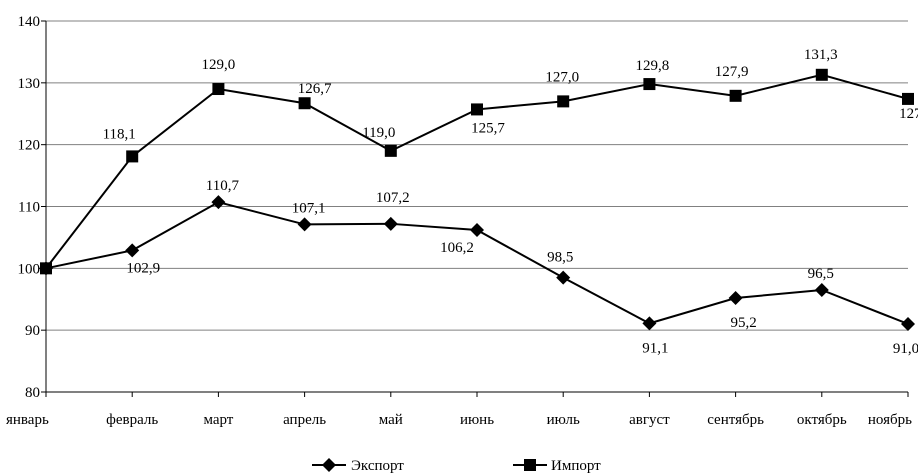  Describe the element at coordinates (219, 65) in the screenshot. I see `data-label: 129,0` at that location.